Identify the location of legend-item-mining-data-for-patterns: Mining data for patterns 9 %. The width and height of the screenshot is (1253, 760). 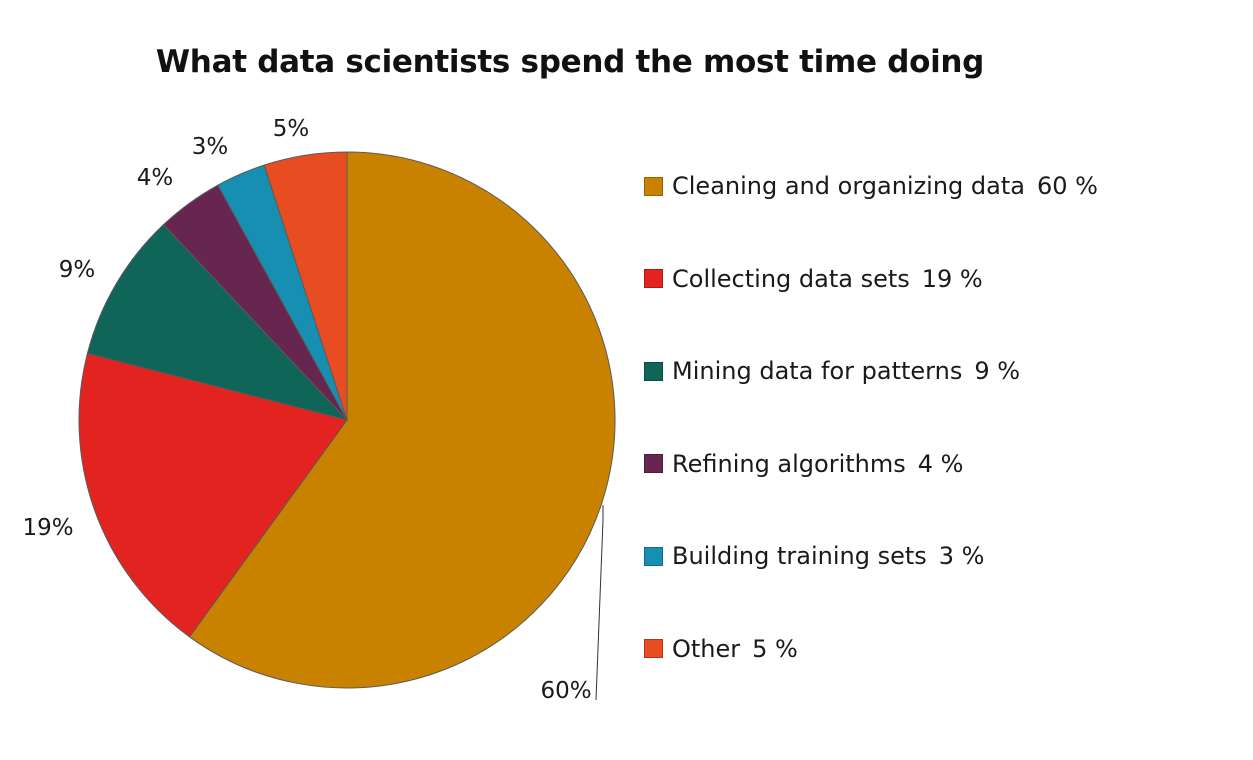
(832, 371).